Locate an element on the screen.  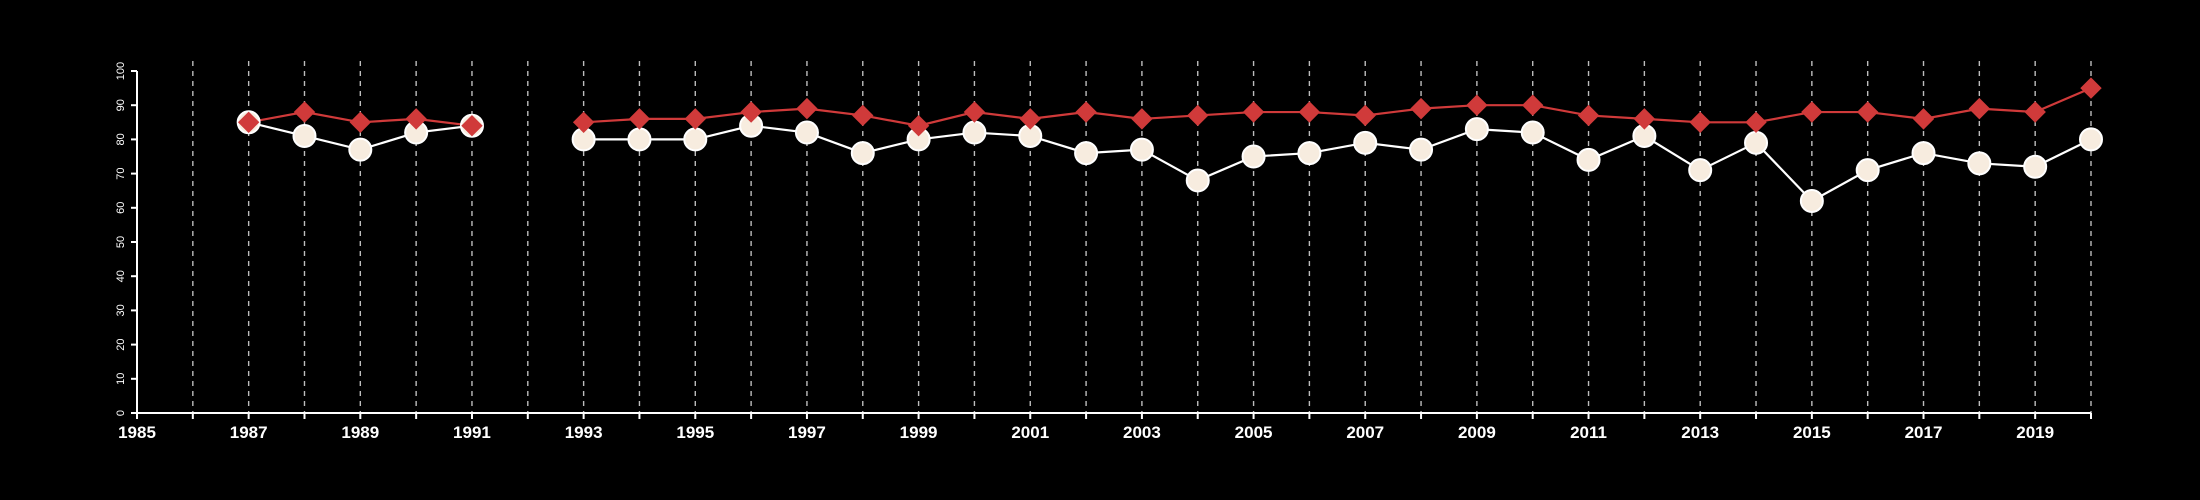
y-tick-label: 60 is located at coordinates (121, 208).